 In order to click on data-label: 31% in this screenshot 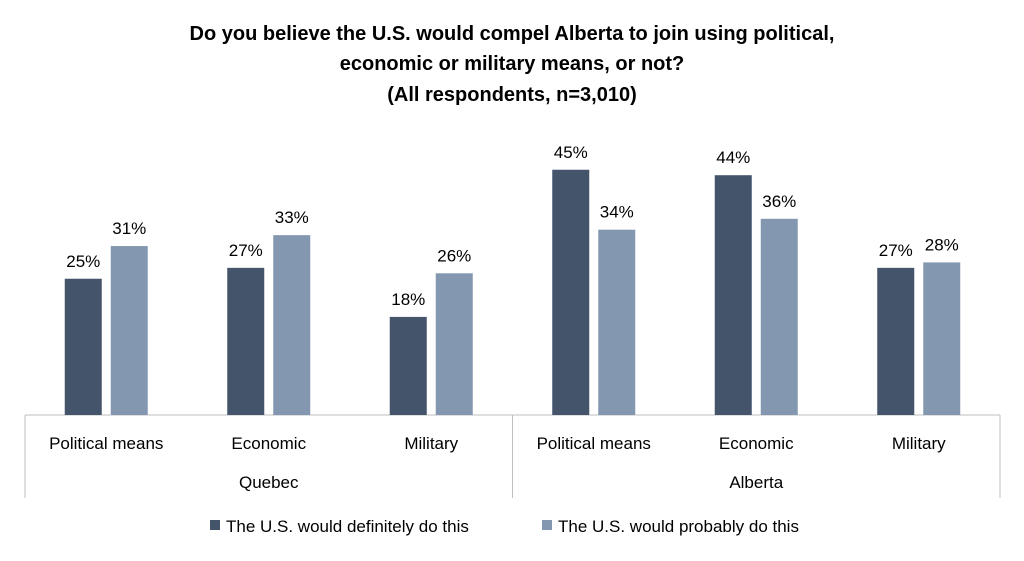, I will do `click(129, 228)`.